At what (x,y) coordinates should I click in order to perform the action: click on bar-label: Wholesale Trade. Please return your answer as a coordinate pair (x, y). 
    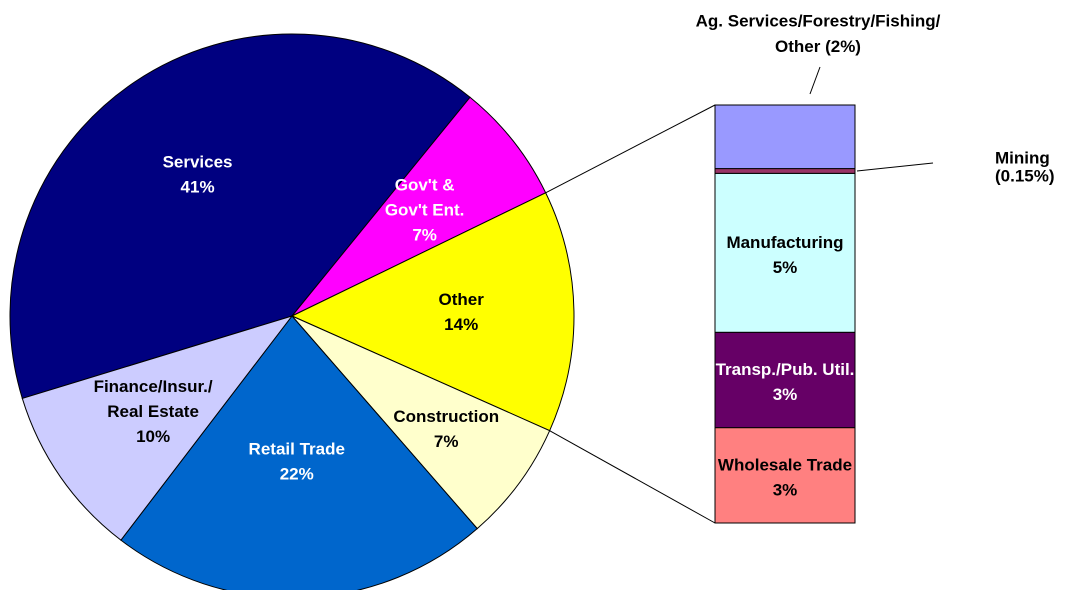
    Looking at the image, I should click on (785, 464).